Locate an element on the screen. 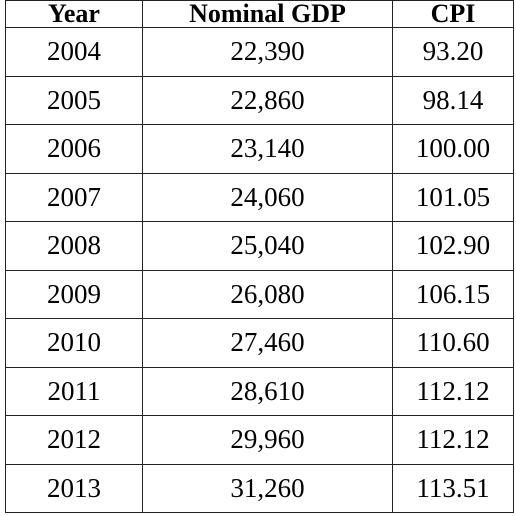 The height and width of the screenshot is (516, 516). cell-cpi: 98.14 is located at coordinates (453, 100).